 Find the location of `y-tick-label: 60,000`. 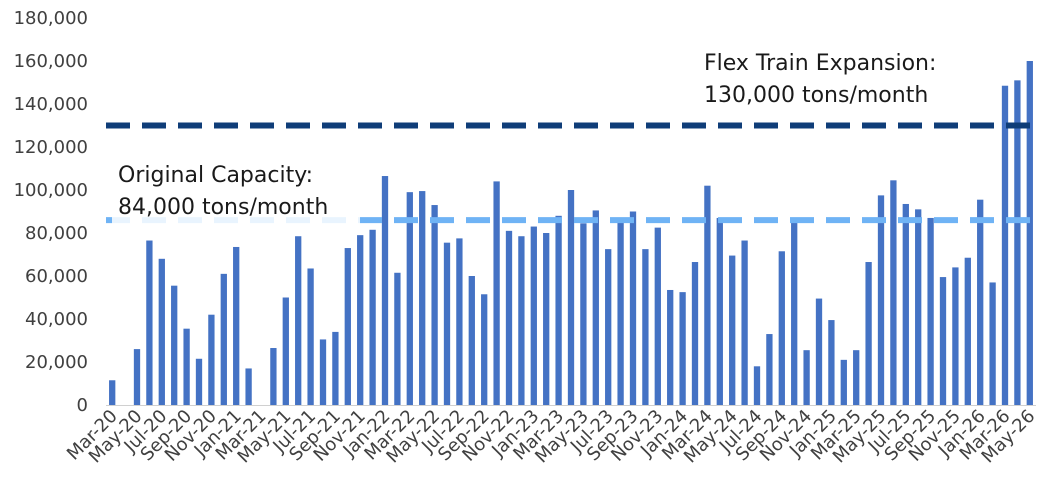

y-tick-label: 60,000 is located at coordinates (56, 276).